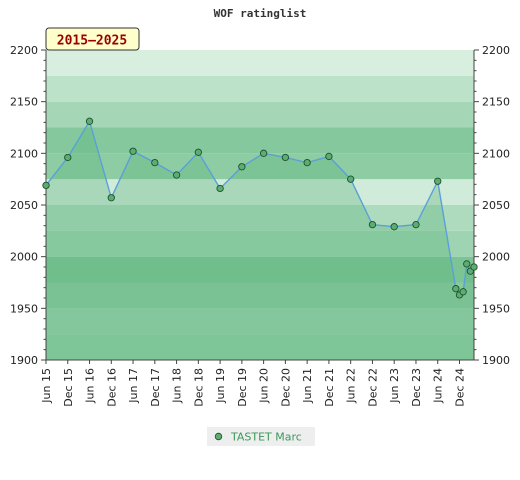 The image size is (520, 480). What do you see at coordinates (416, 387) in the screenshot?
I see `x-tick-label: Dec 23` at bounding box center [416, 387].